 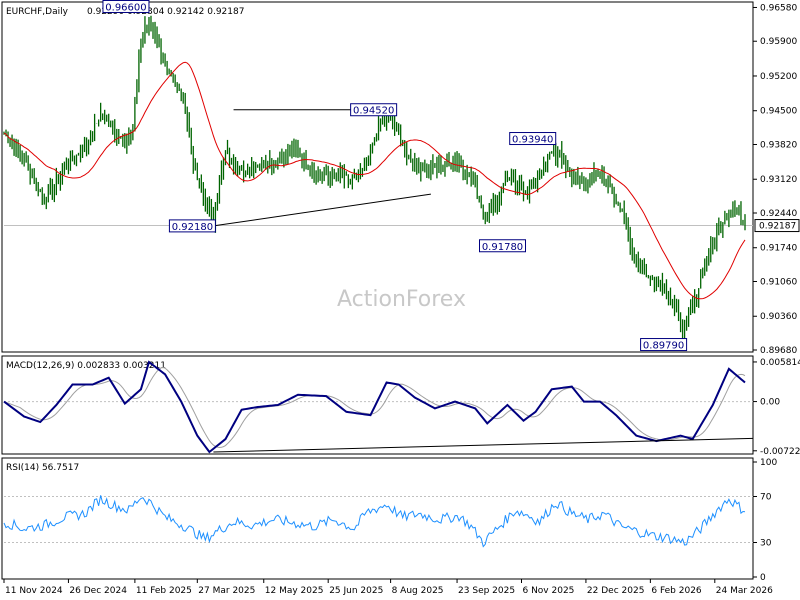 I want to click on macd-y-tick-label: -0.007222, so click(x=780, y=452).